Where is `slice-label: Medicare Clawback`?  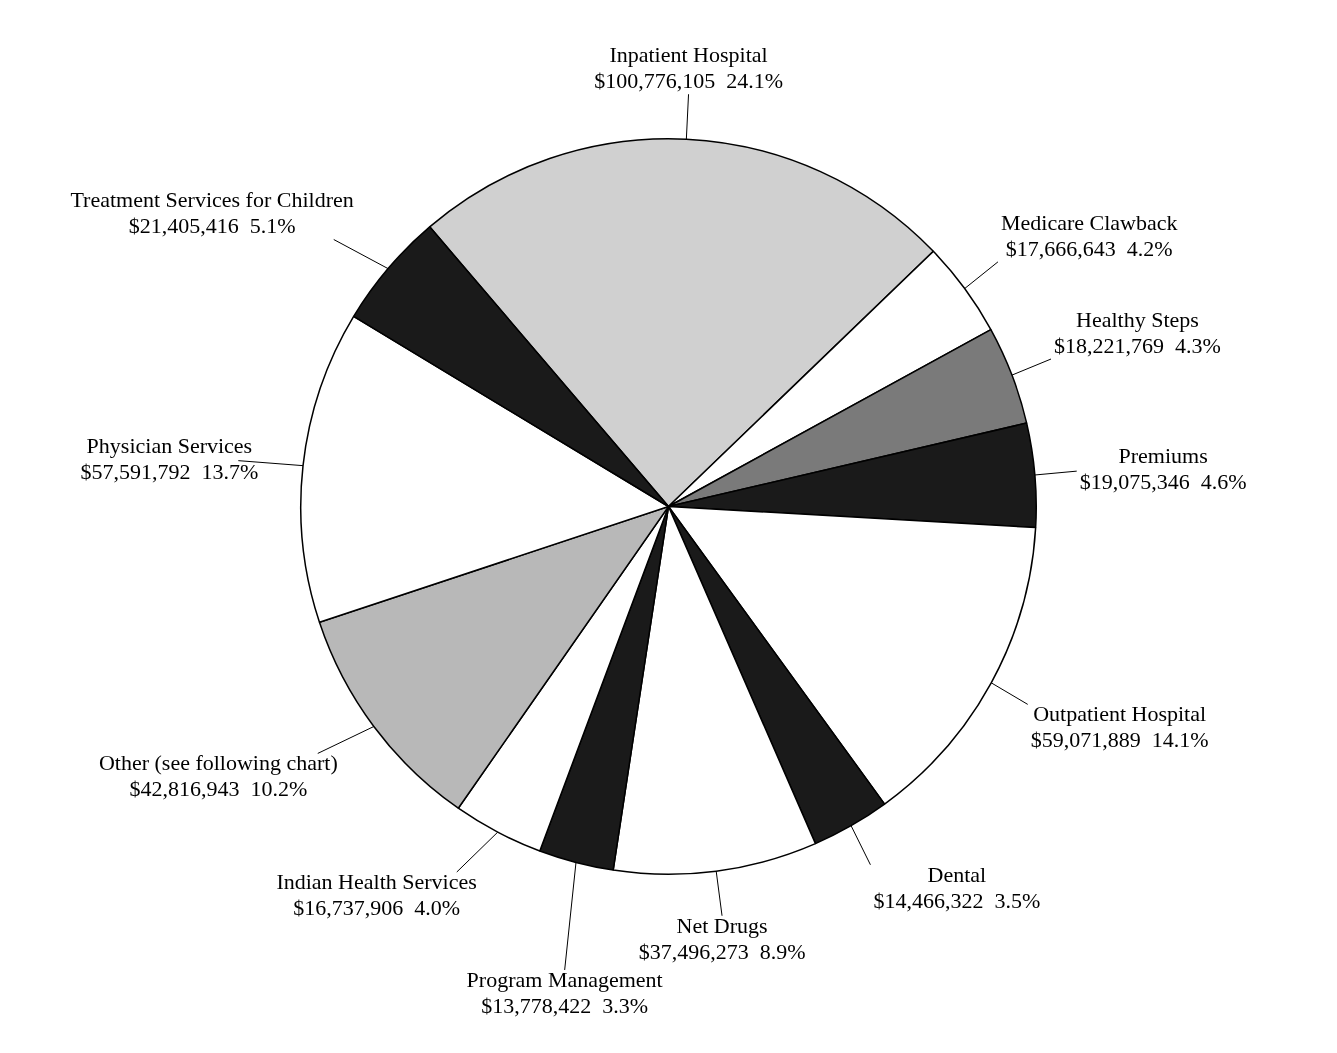 slice-label: Medicare Clawback is located at coordinates (1089, 222).